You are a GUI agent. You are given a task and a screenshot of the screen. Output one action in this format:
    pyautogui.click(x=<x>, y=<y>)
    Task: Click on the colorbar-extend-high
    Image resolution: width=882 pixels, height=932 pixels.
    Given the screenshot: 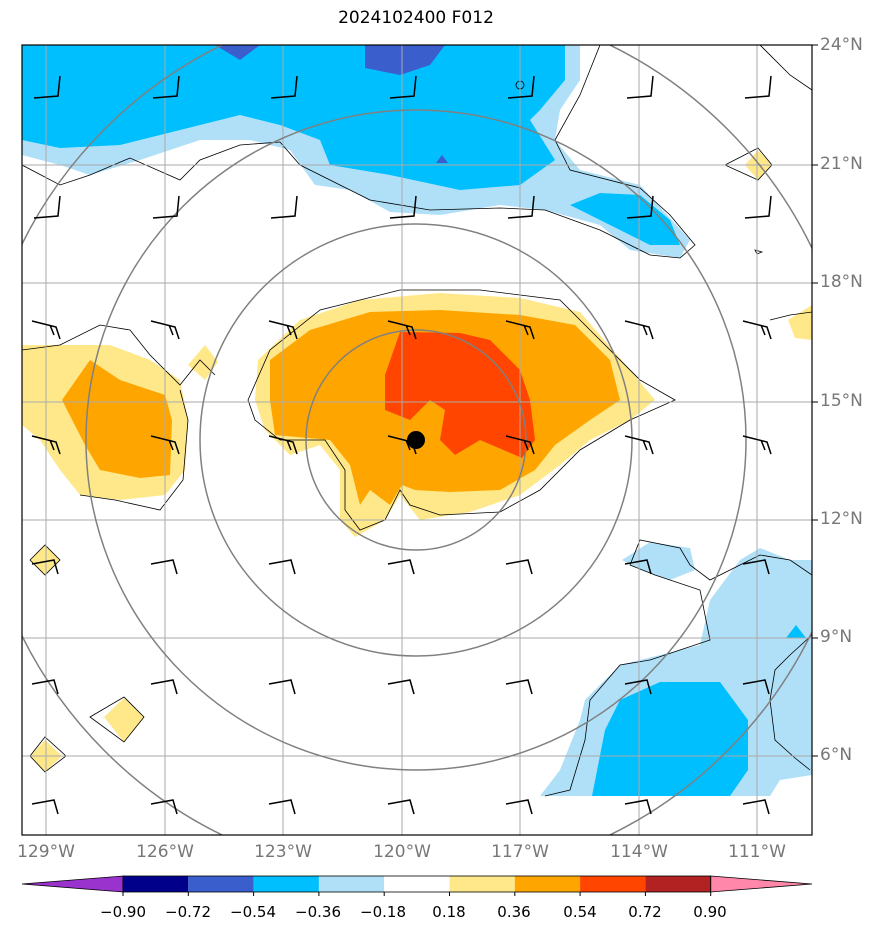 What is the action you would take?
    pyautogui.click(x=761, y=884)
    